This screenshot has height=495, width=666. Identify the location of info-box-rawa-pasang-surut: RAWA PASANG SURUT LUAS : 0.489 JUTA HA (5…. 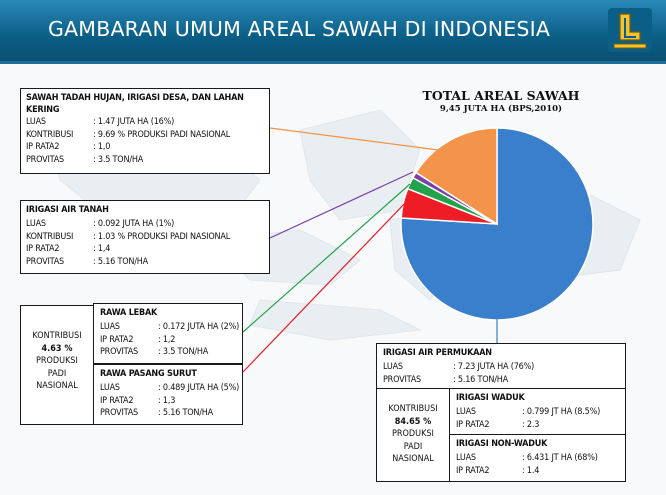
(168, 394).